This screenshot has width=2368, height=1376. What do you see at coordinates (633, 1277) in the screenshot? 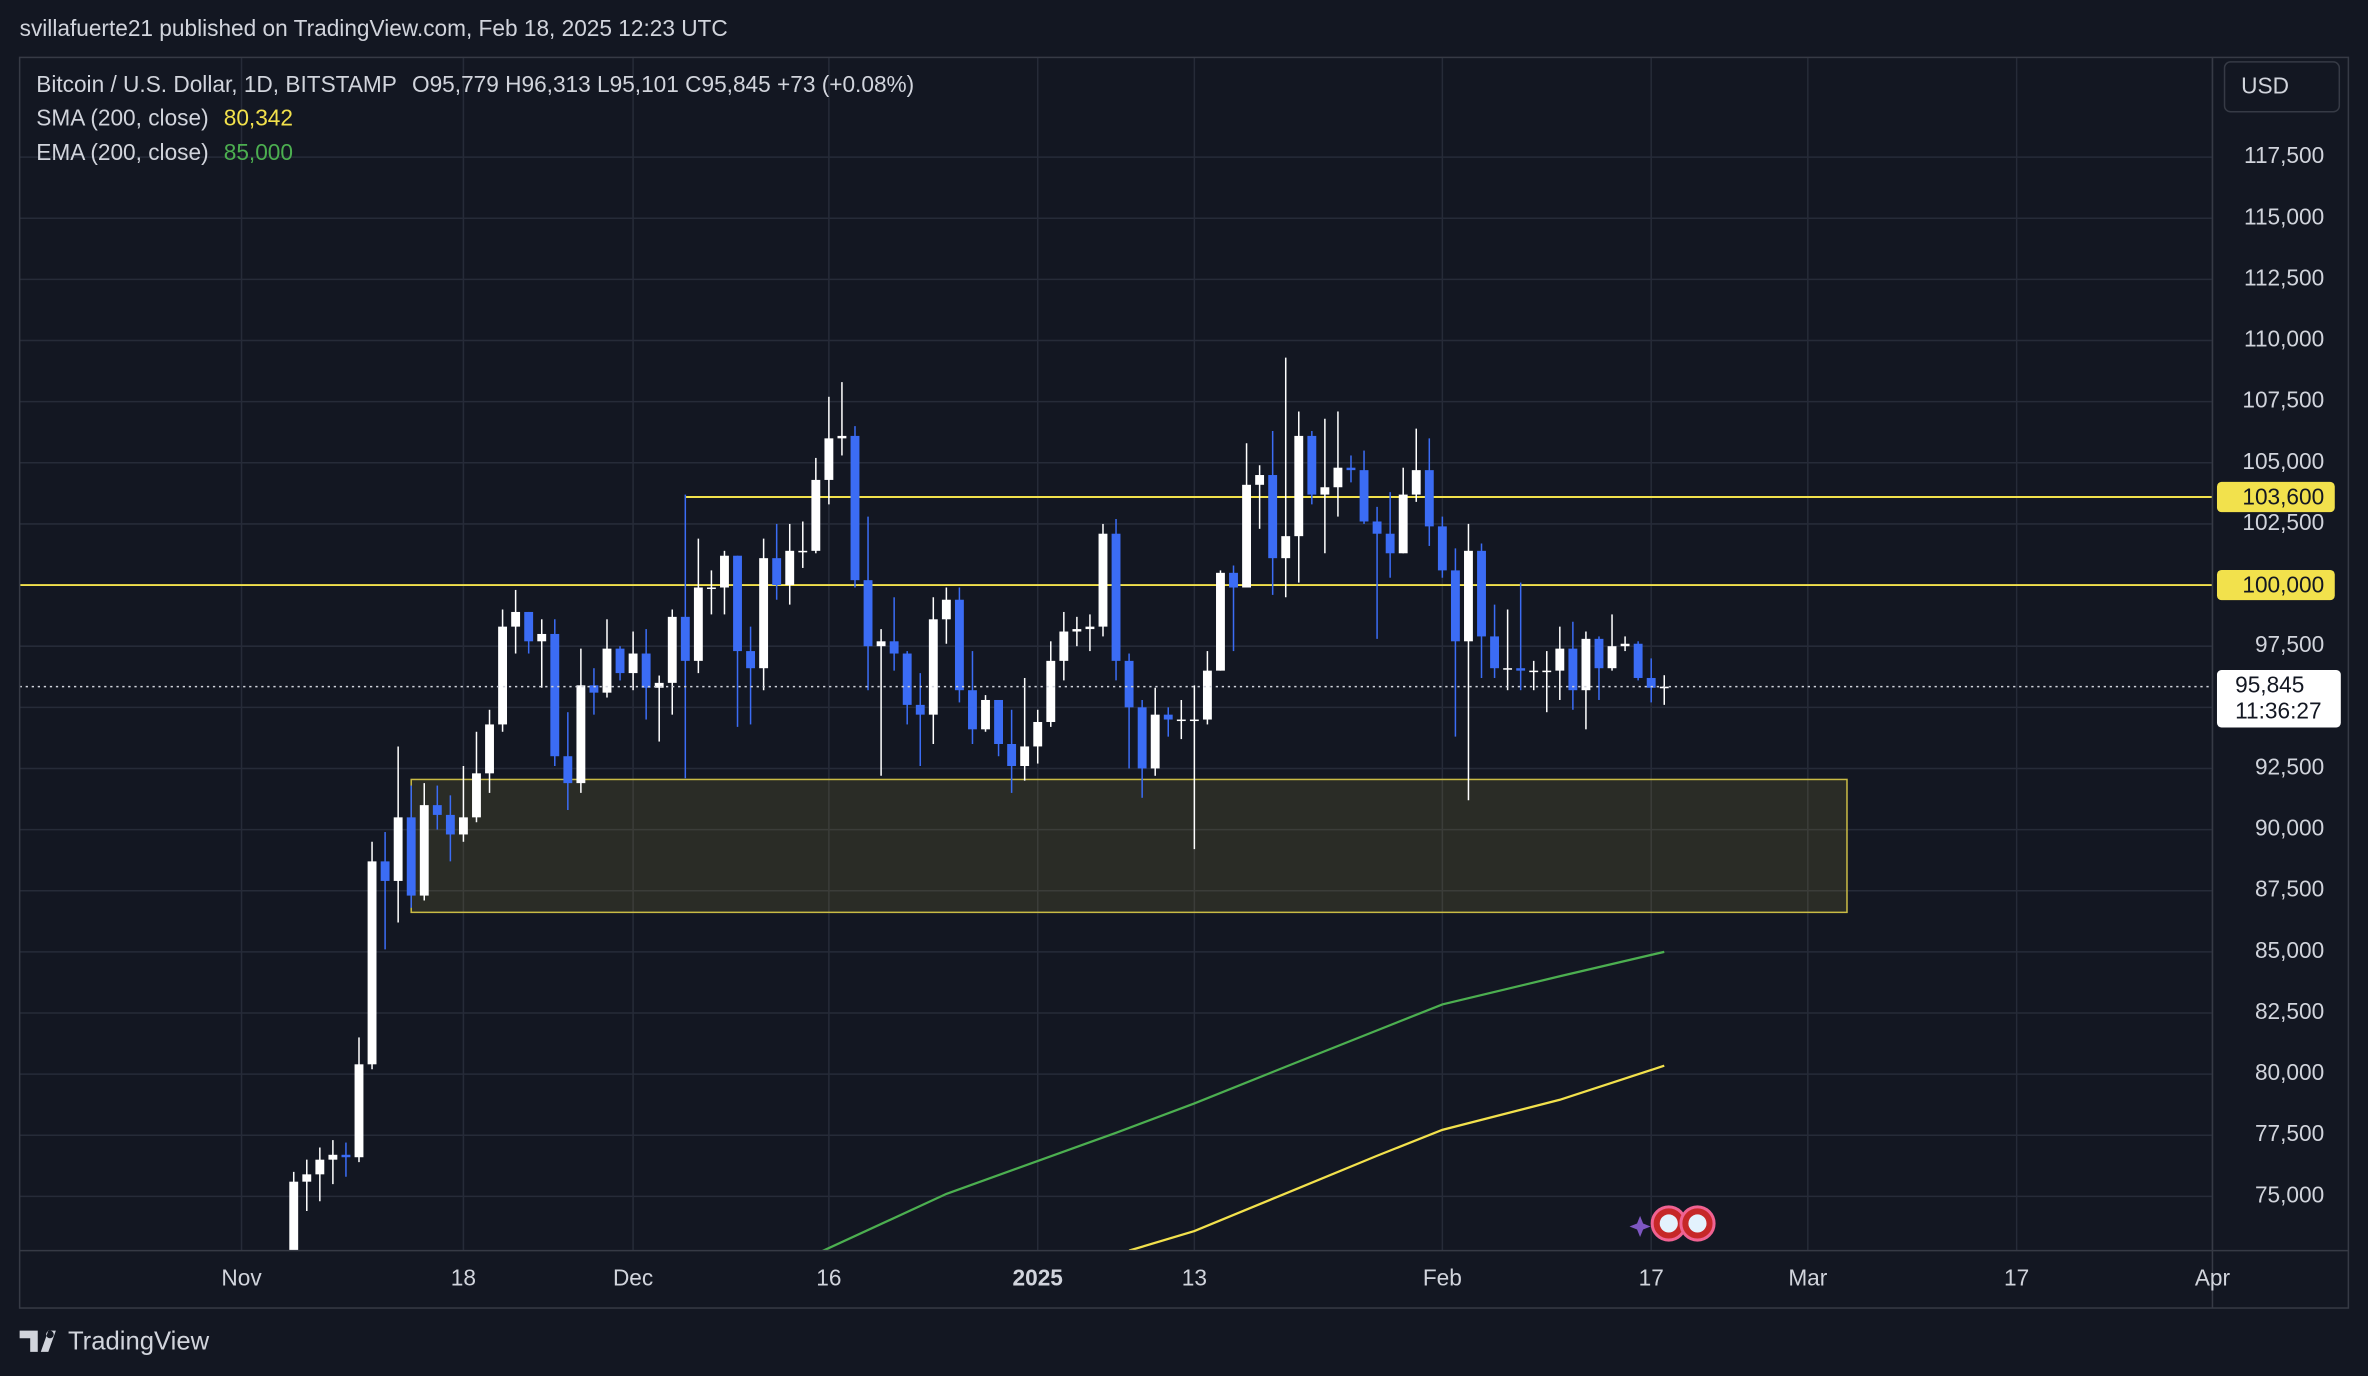
I see `x-tick-label: Dec` at bounding box center [633, 1277].